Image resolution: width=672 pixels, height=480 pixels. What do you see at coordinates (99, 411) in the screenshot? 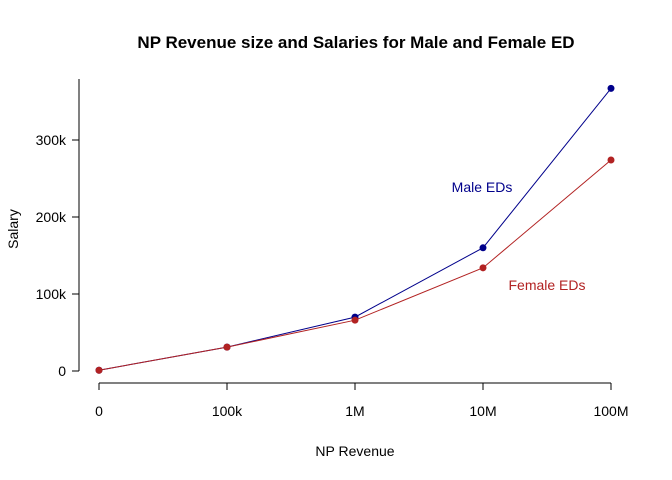
I see `x-tick-label: 0` at bounding box center [99, 411].